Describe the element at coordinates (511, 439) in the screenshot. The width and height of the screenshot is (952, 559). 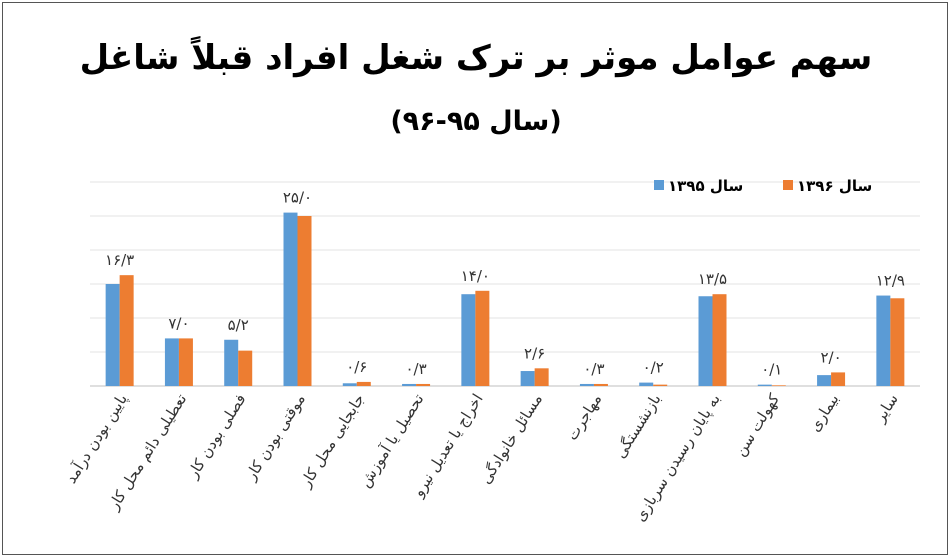
I see `category-label: مسائل خانوادگی` at that location.